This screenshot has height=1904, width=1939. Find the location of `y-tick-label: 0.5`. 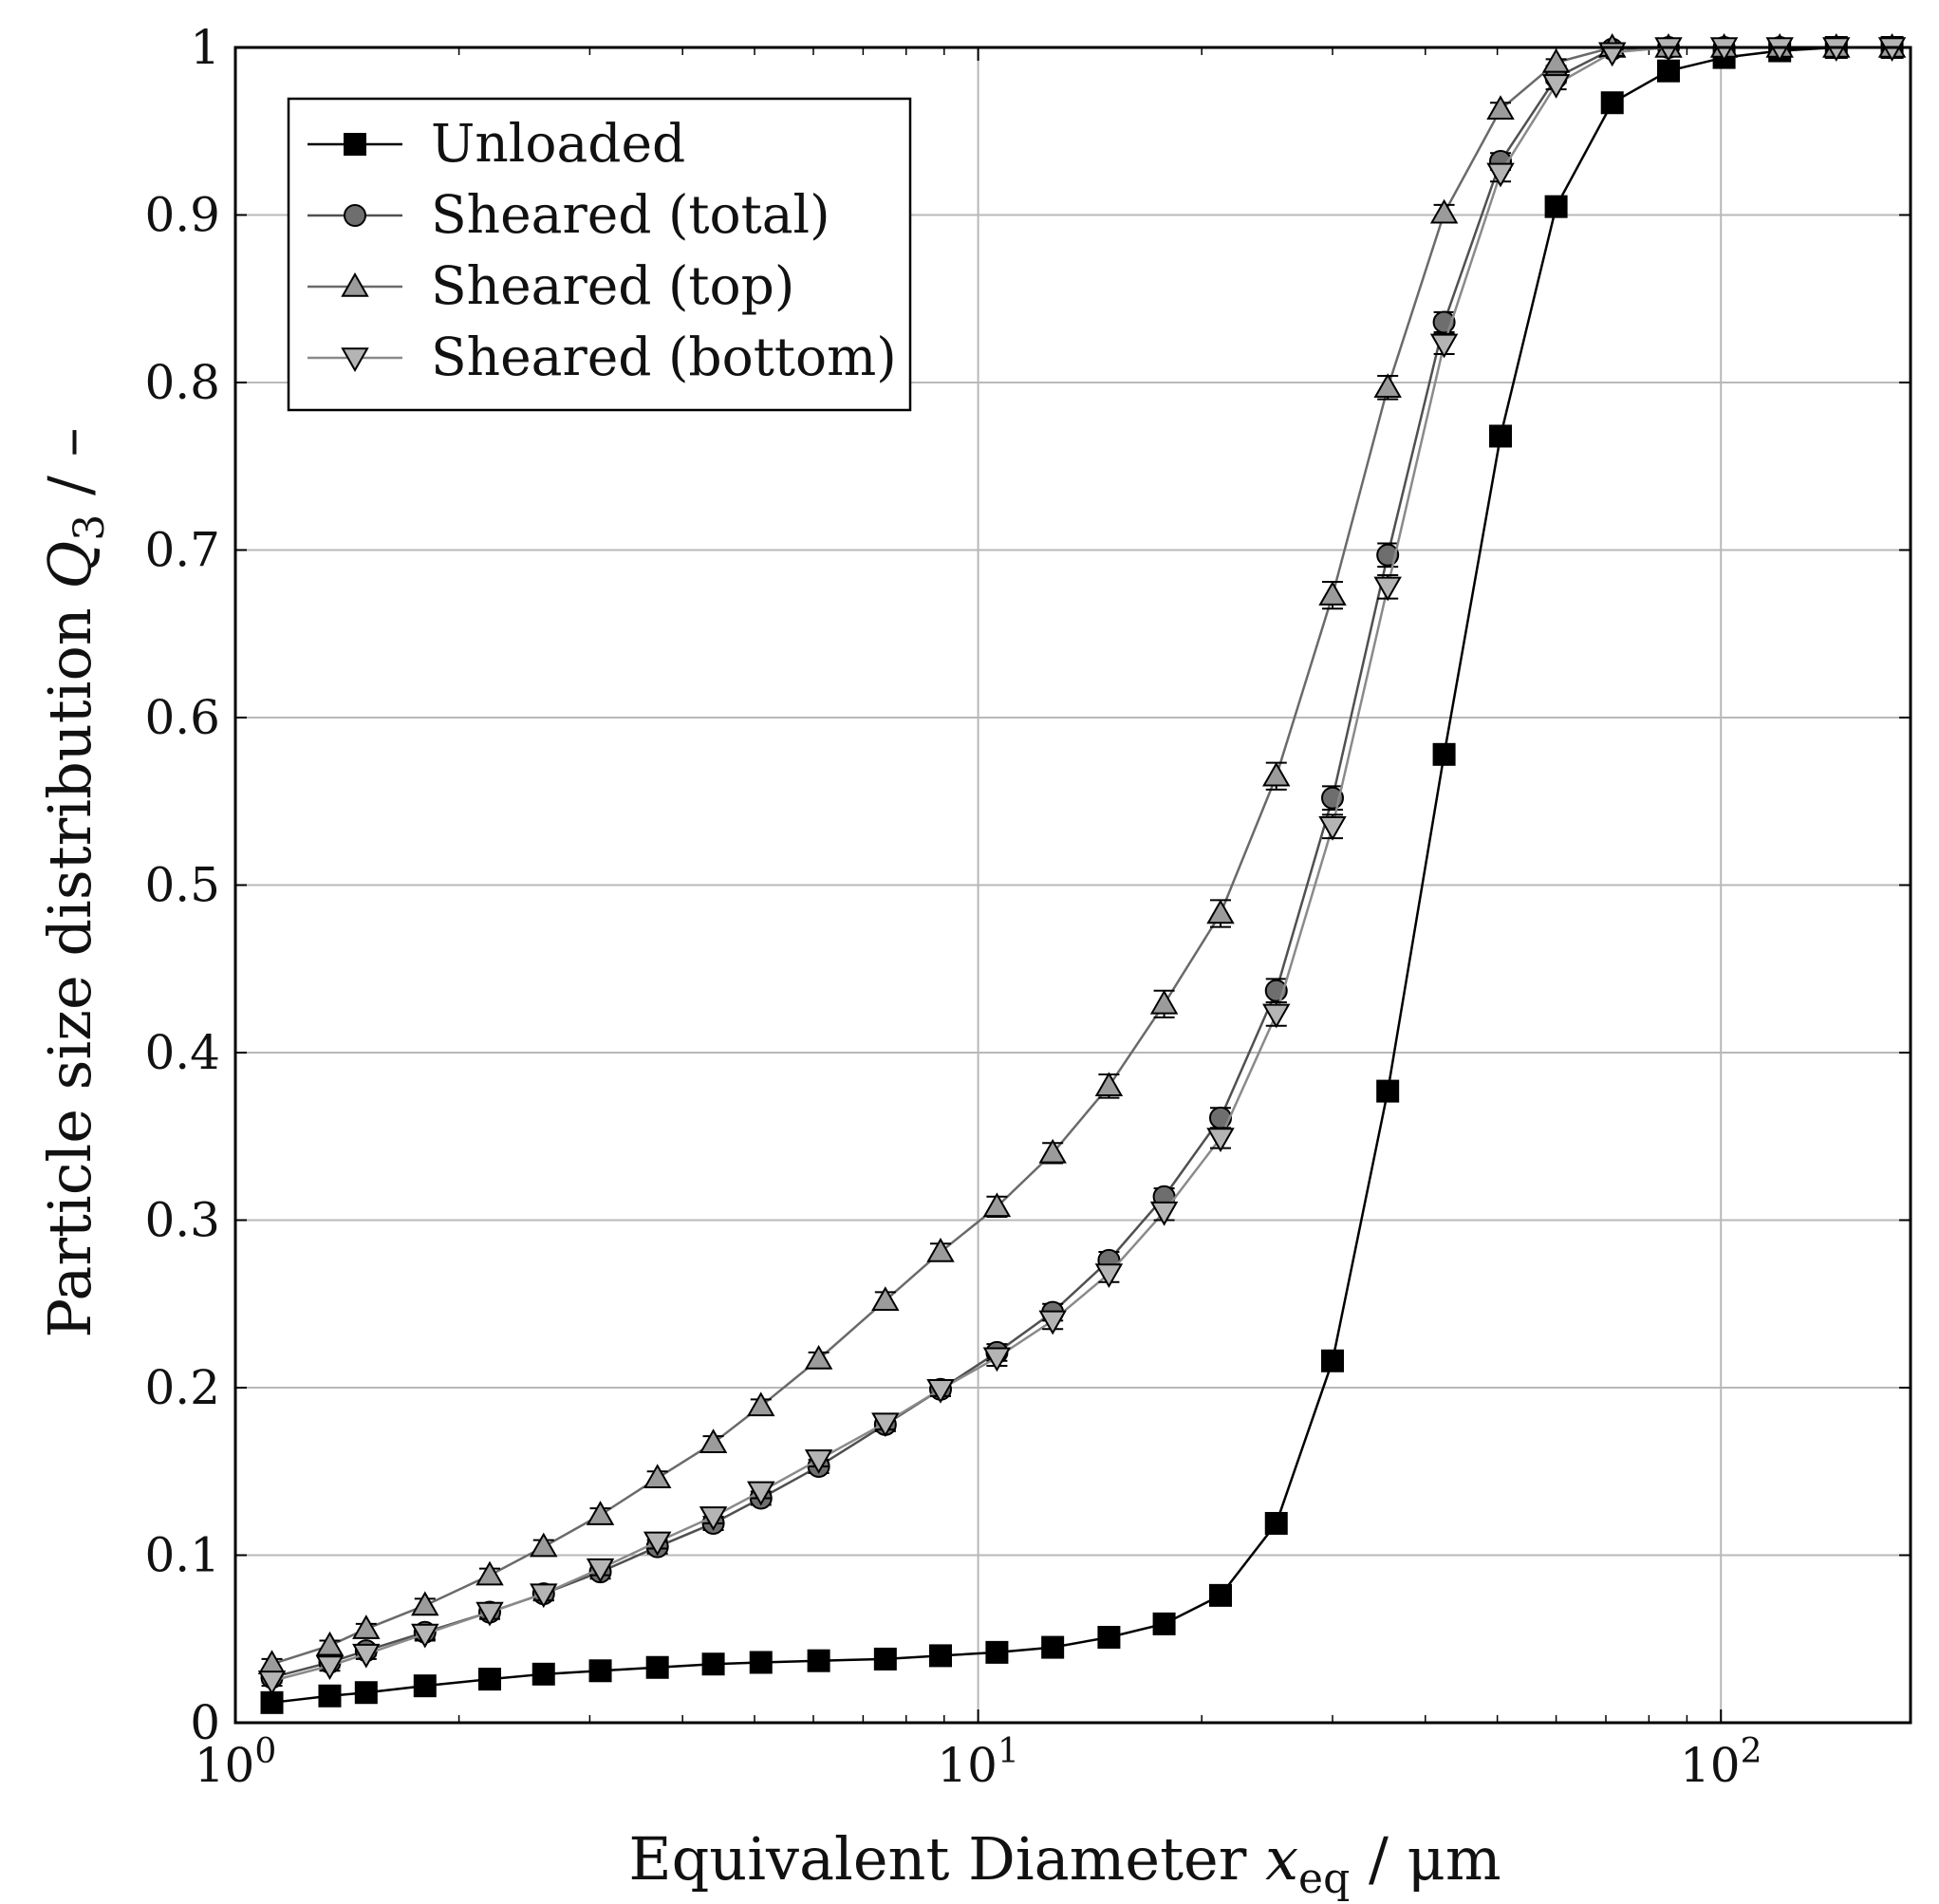

y-tick-label: 0.5 is located at coordinates (182, 885).